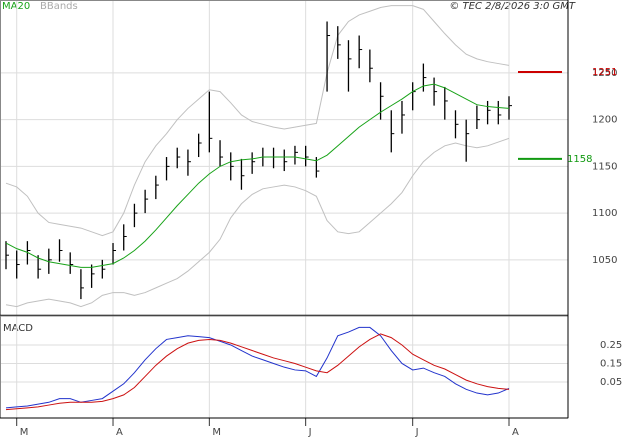  I want to click on y-tick-label: 0.25, so click(611, 345).